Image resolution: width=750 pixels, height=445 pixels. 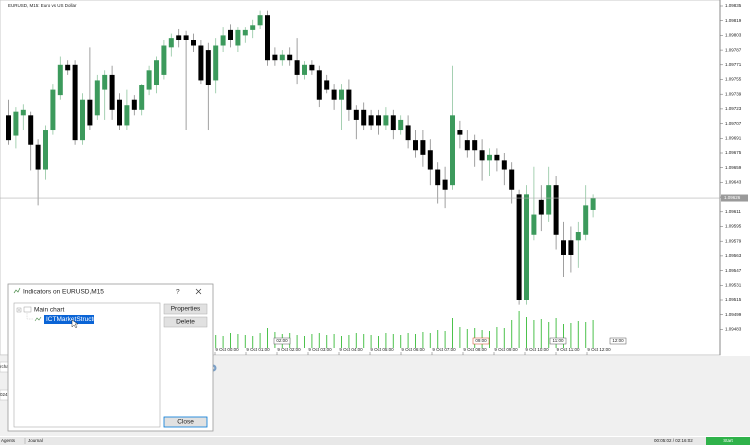 I want to click on price-label: 1.09611, so click(x=733, y=211).